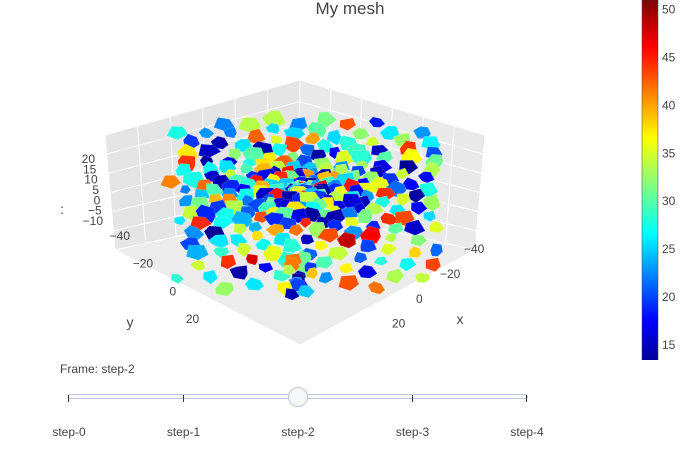 The width and height of the screenshot is (700, 450). Describe the element at coordinates (669, 105) in the screenshot. I see `colorbar-tick-label: 40` at that location.